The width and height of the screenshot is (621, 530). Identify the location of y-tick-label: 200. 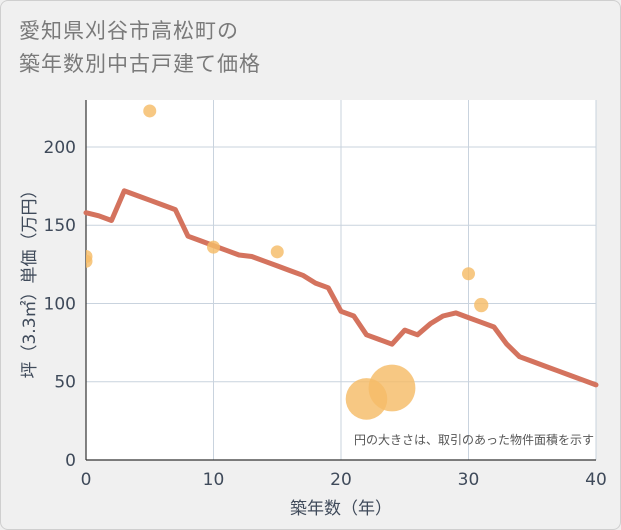
(60, 148).